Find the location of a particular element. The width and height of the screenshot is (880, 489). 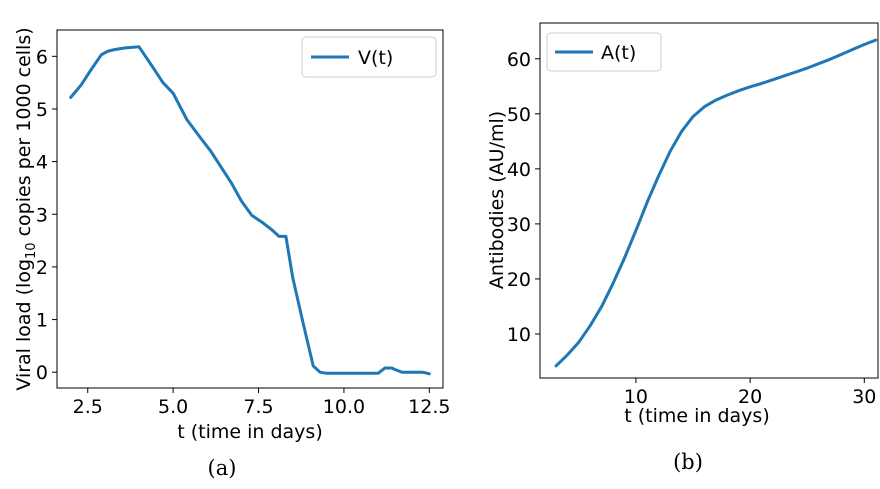

panel-a-y-axis-label-main: Viral load (log is located at coordinates (24, 325).